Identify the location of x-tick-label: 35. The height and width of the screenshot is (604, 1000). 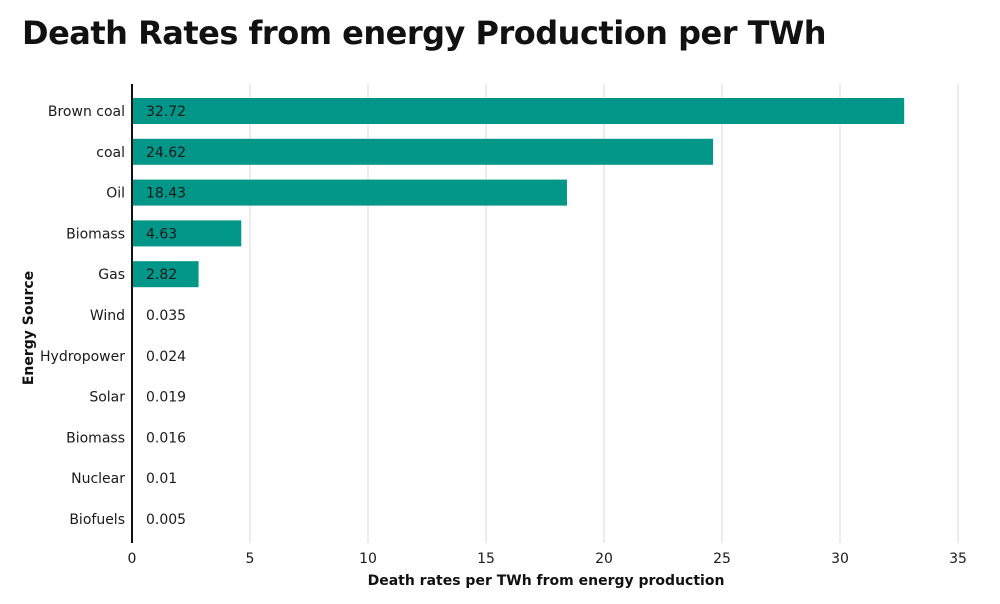
(958, 559).